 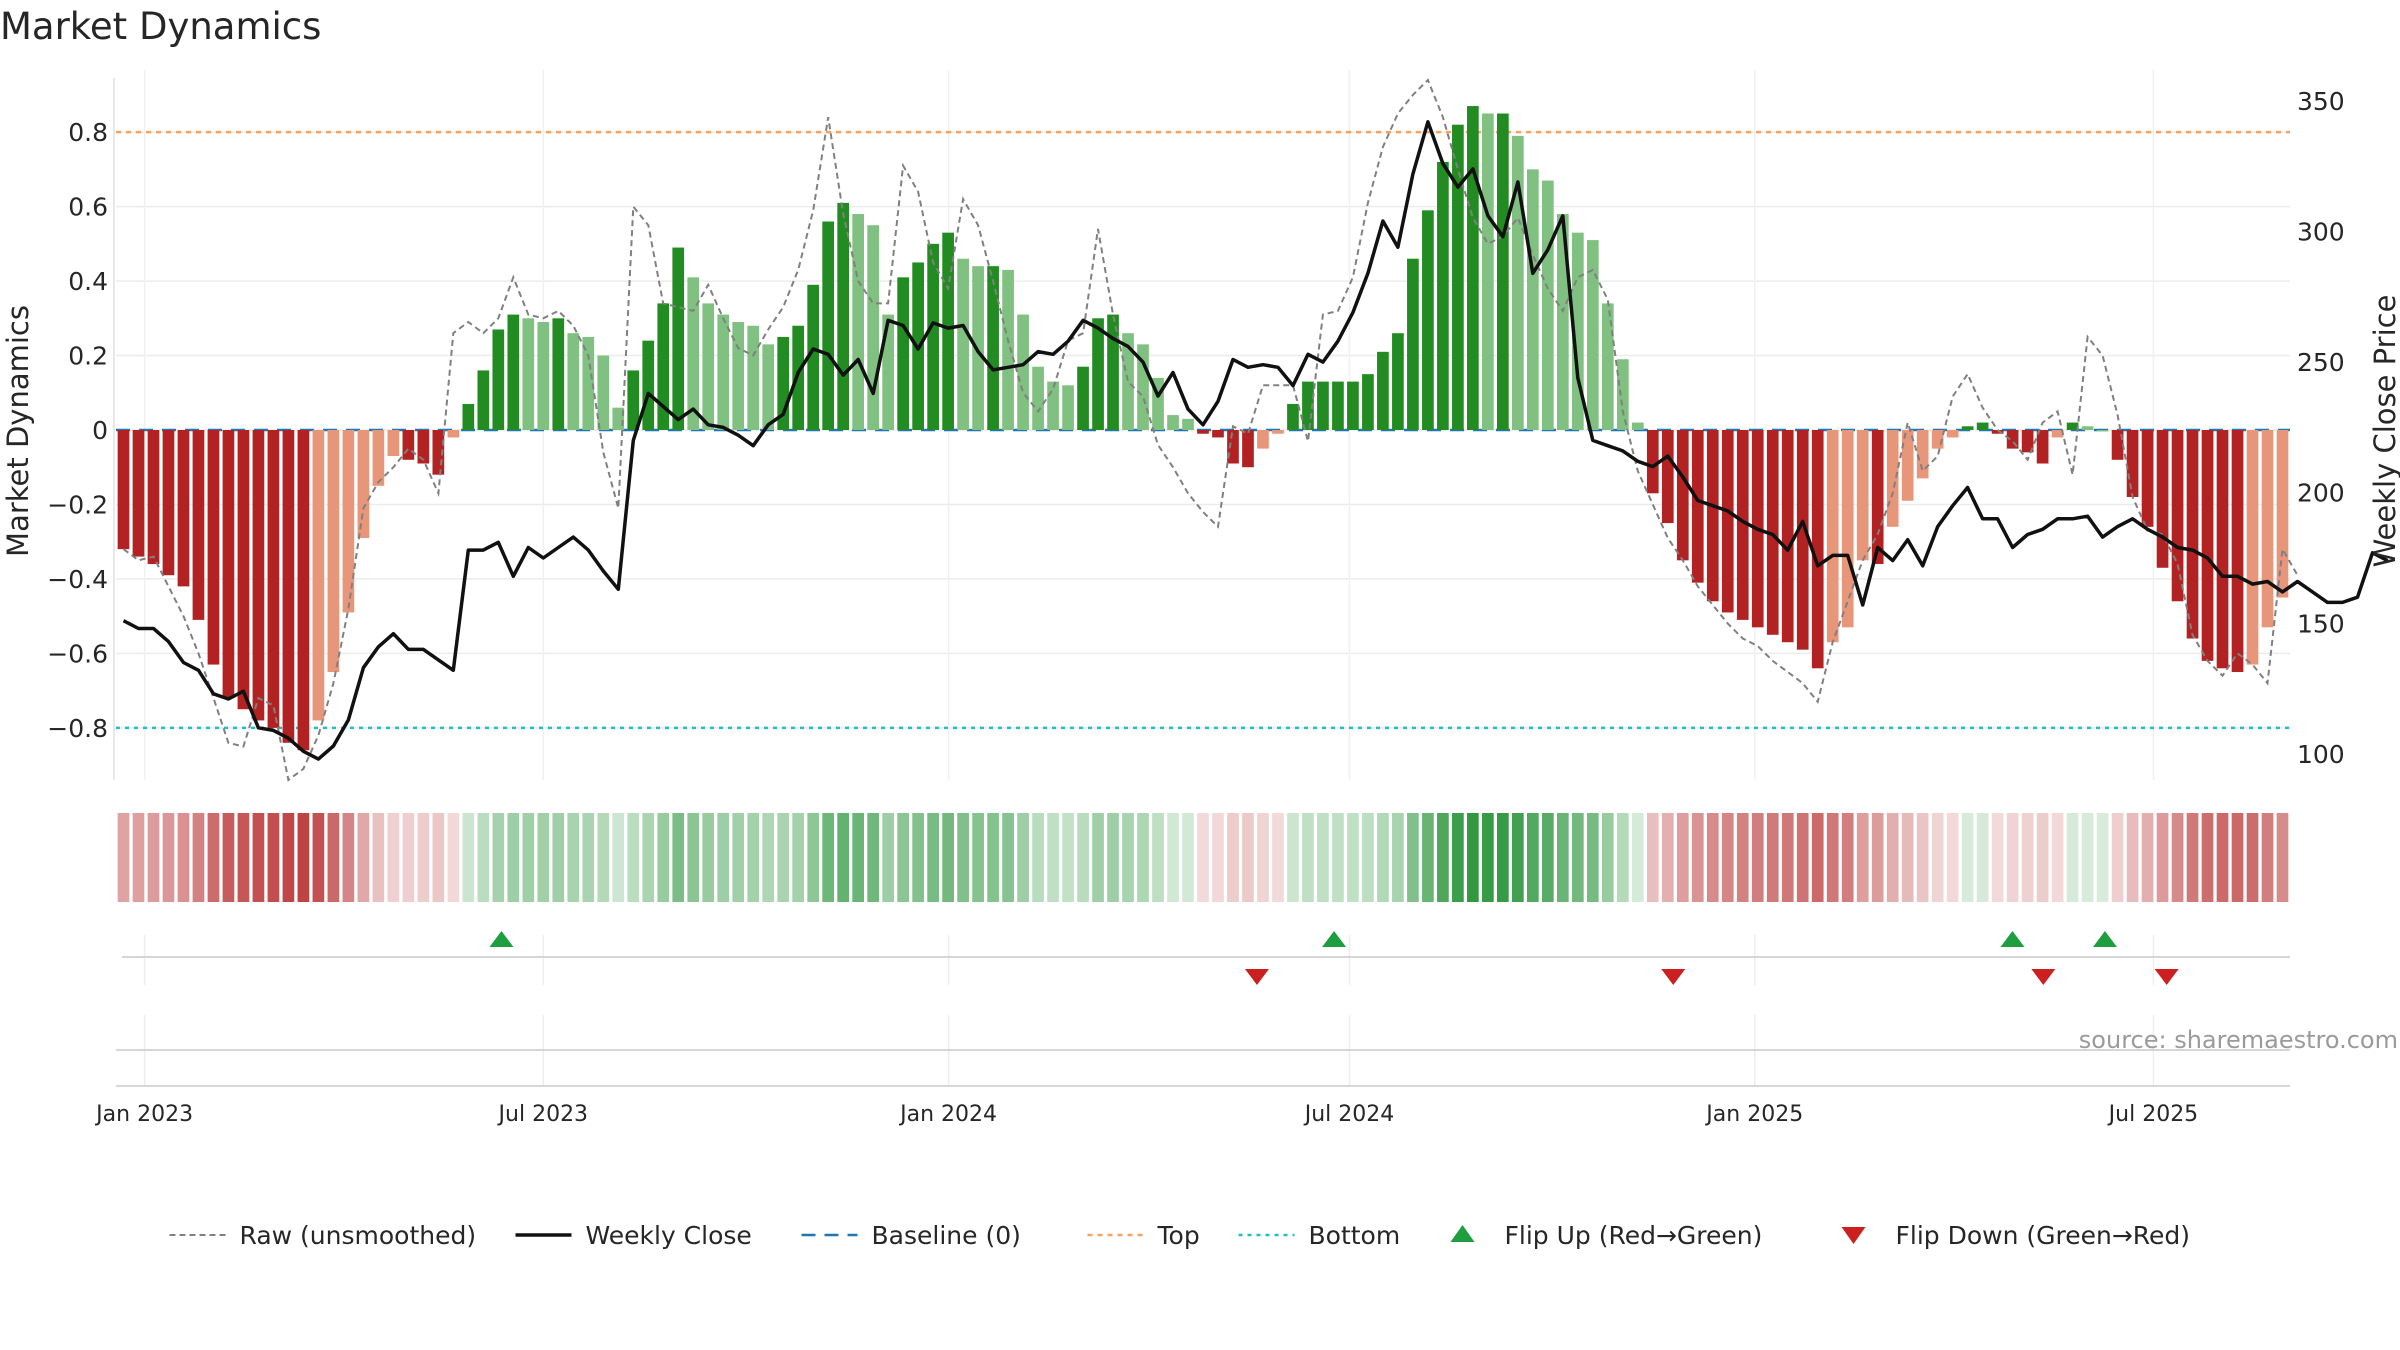 What do you see at coordinates (1206, 958) in the screenshot?
I see `flip-panel` at bounding box center [1206, 958].